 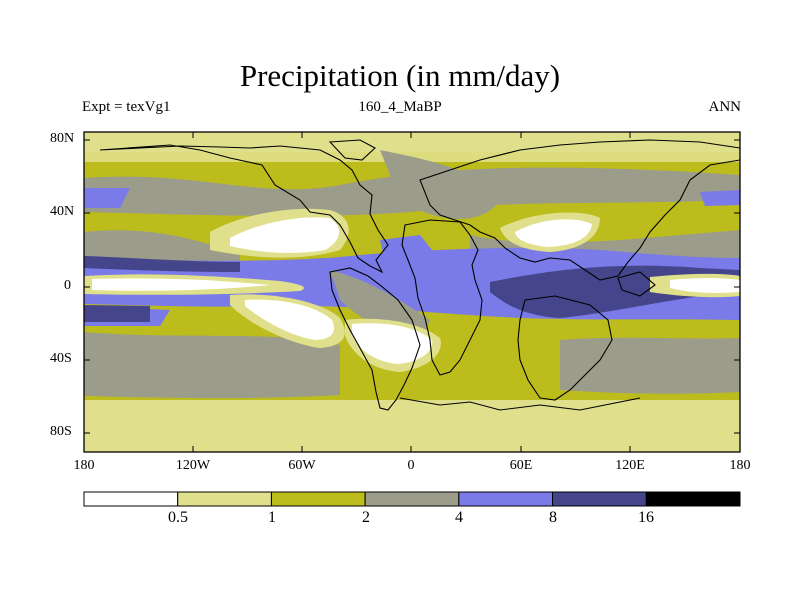 I want to click on lon-label-120w: 120W, so click(x=193, y=465).